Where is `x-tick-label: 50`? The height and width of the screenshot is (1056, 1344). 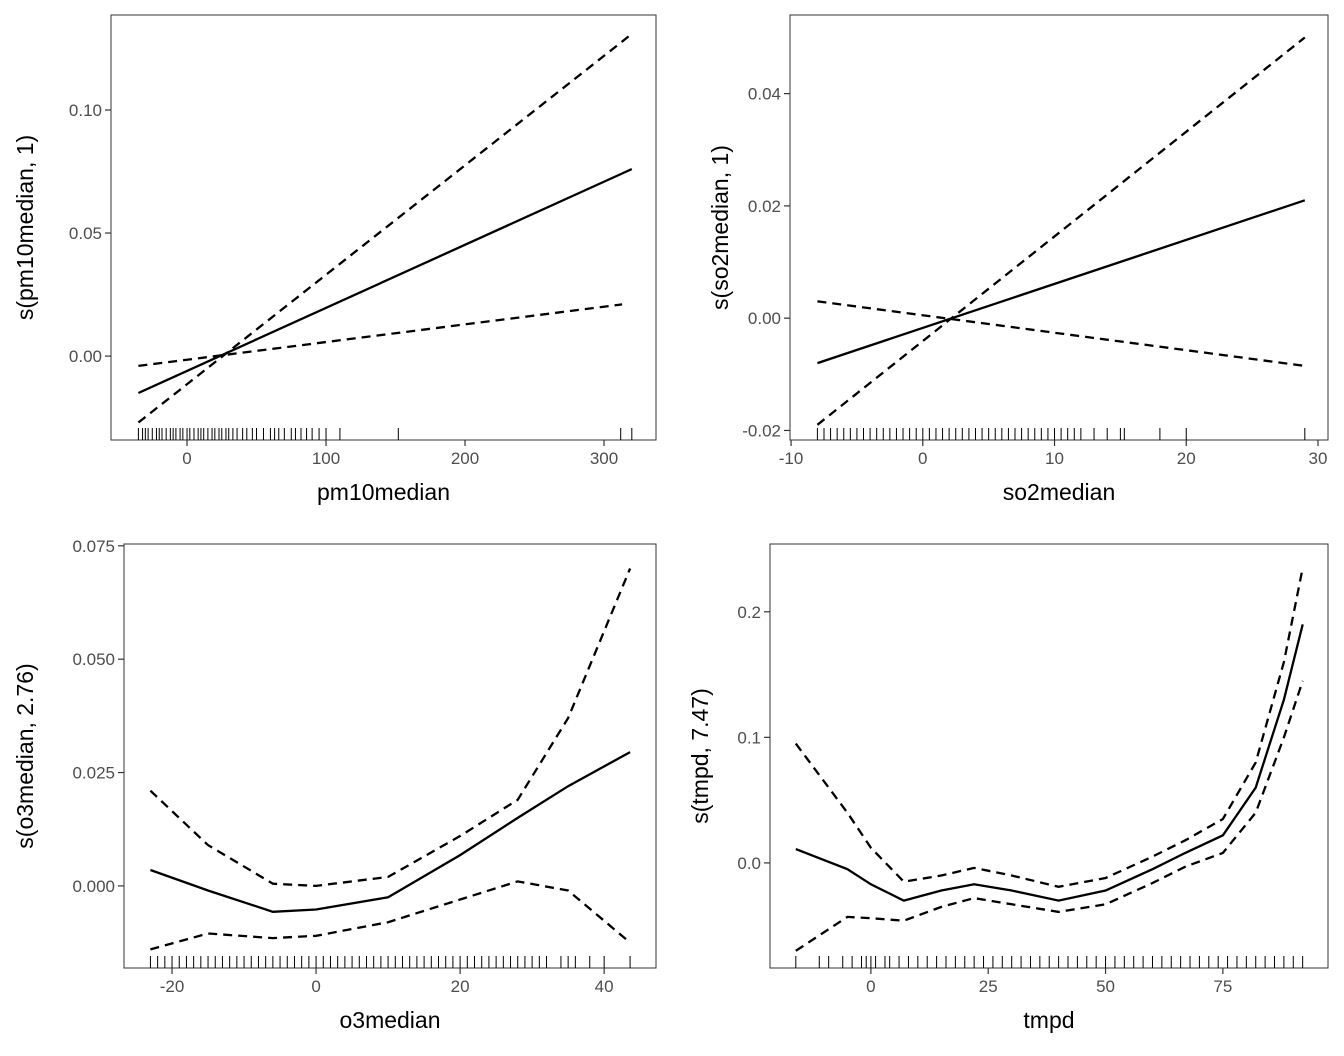
x-tick-label: 50 is located at coordinates (1105, 986).